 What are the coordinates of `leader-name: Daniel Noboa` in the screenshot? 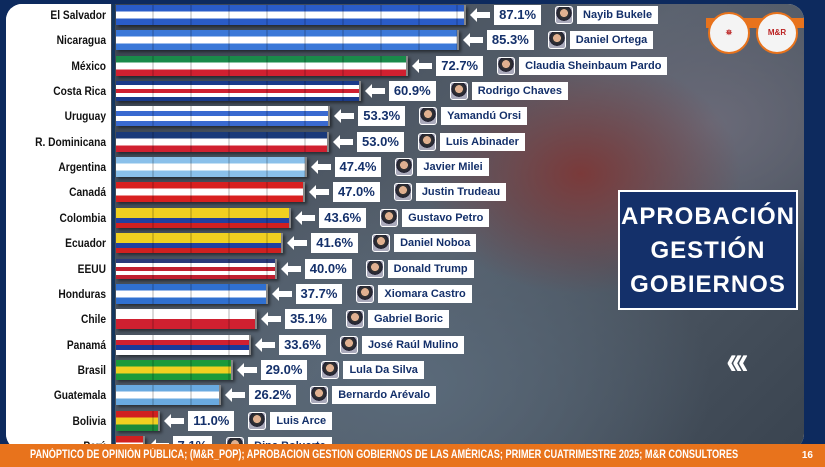 It's located at (435, 243).